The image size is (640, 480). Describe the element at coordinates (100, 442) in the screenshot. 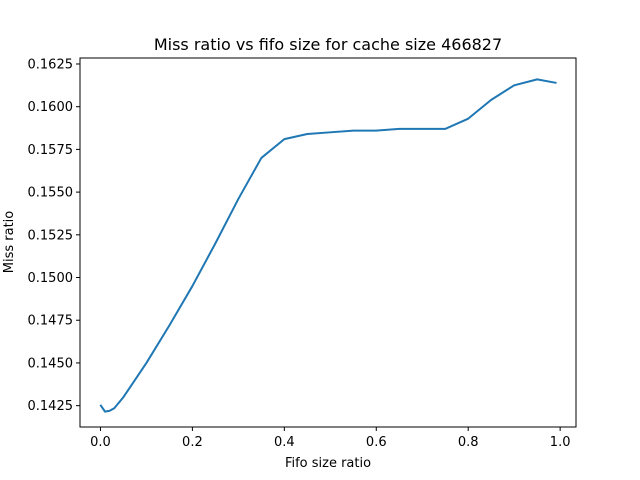

I see `x-tick-label: 0.0` at that location.